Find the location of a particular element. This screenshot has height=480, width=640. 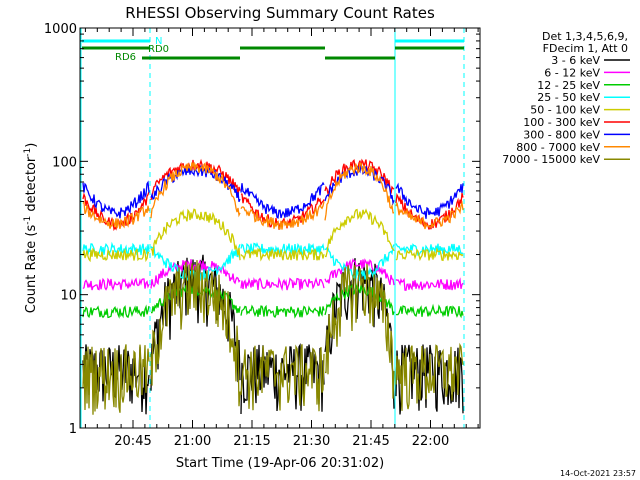

legend-label: 6 - 12 keV is located at coordinates (572, 72).